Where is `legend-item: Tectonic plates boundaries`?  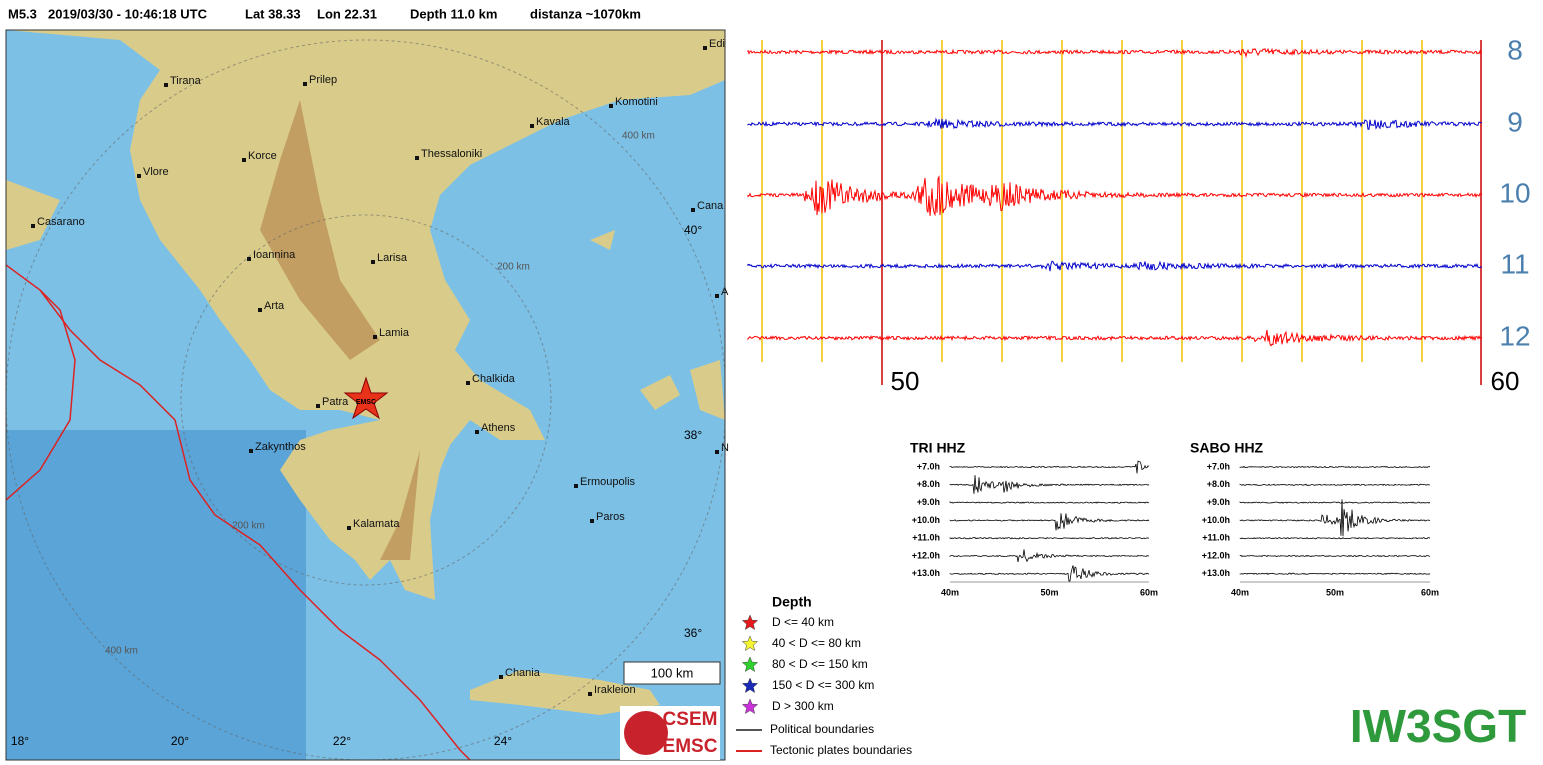
legend-item: Tectonic plates boundaries is located at coordinates (841, 750).